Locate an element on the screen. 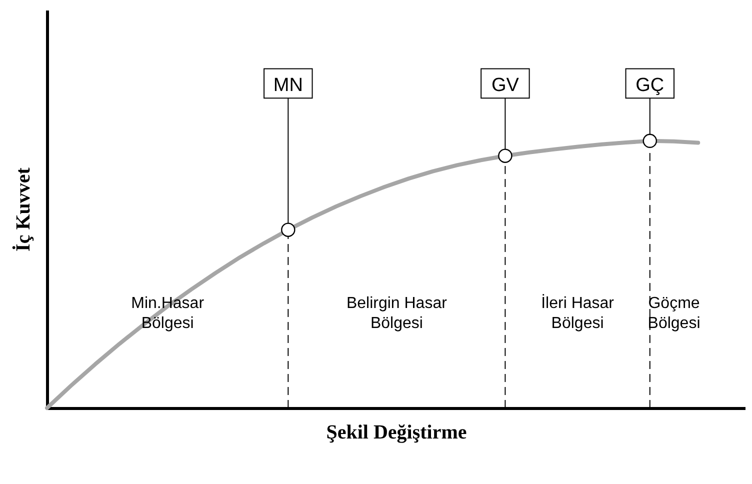 Image resolution: width=752 pixels, height=484 pixels. annotation: Belirgin Hasar Bölgesi is located at coordinates (397, 313).